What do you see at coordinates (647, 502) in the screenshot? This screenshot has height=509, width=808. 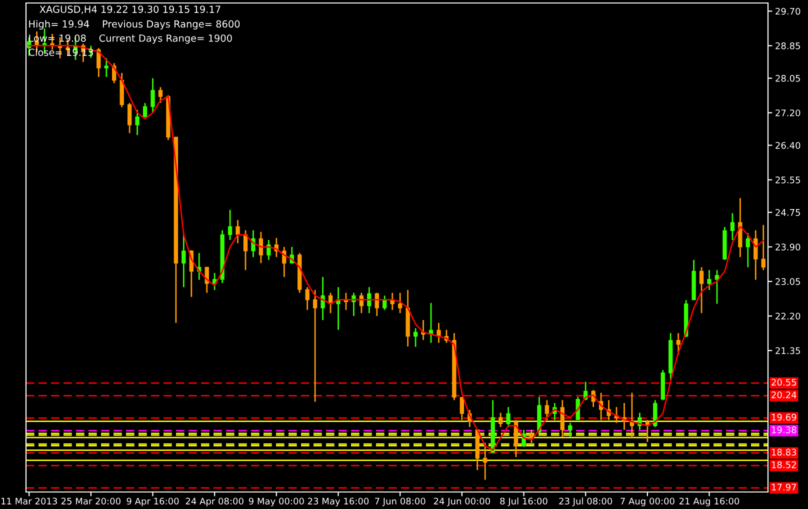 I see `x-tick-label: 7 Aug 00:00` at bounding box center [647, 502].